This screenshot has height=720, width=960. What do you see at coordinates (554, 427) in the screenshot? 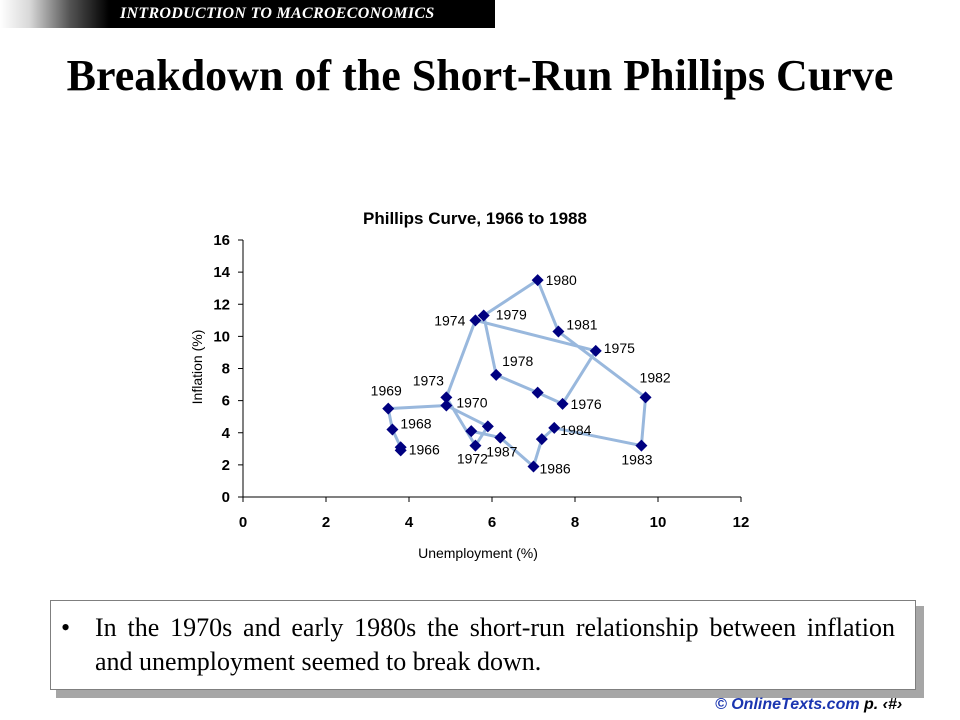
I see `data-point-1984` at bounding box center [554, 427].